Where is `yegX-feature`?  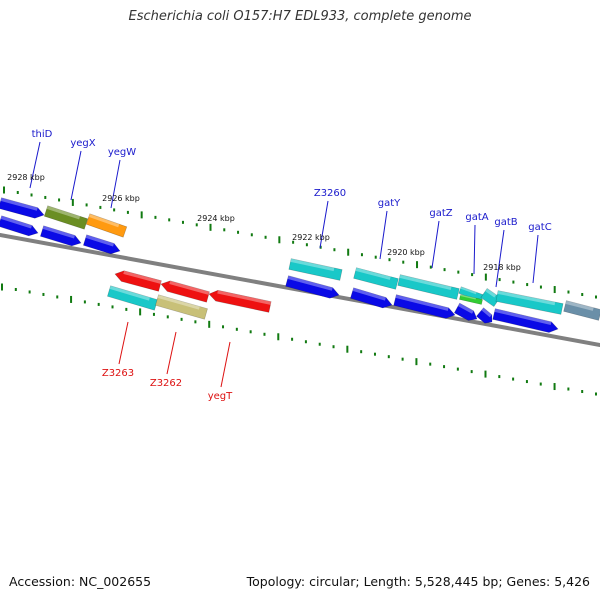
yegX-feature is located at coordinates (66, 217).